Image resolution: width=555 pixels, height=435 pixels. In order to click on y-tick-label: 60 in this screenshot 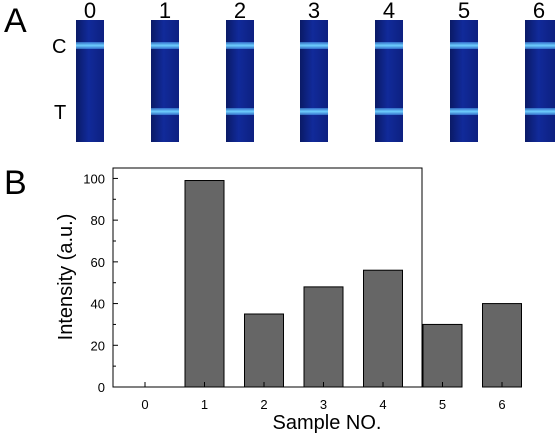, I will do `click(98, 262)`.